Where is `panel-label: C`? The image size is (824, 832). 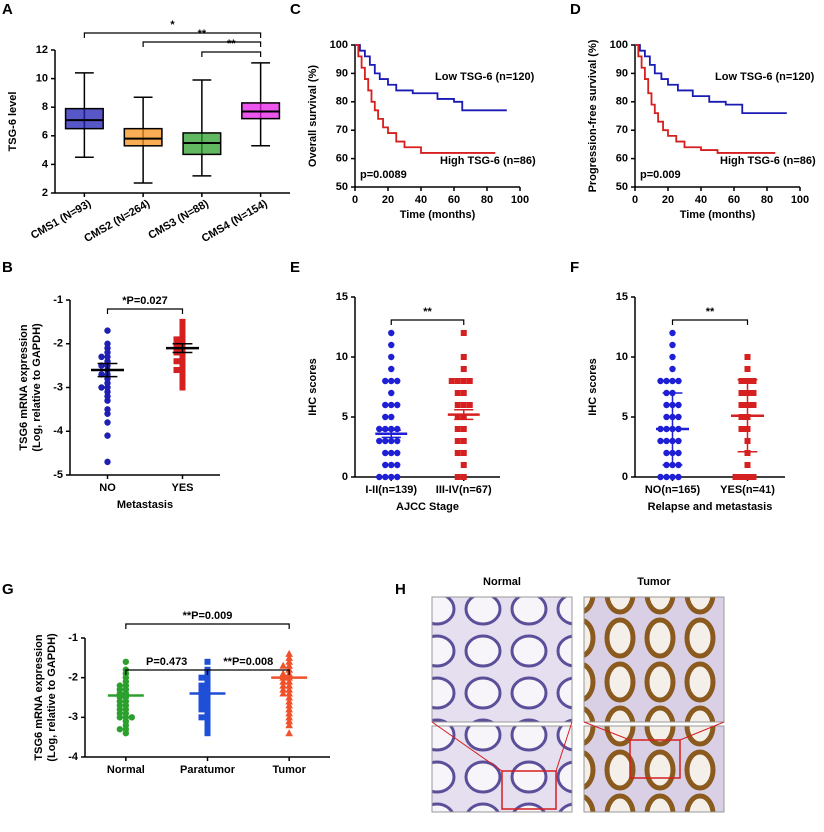
panel-label: C is located at coordinates (295, 9).